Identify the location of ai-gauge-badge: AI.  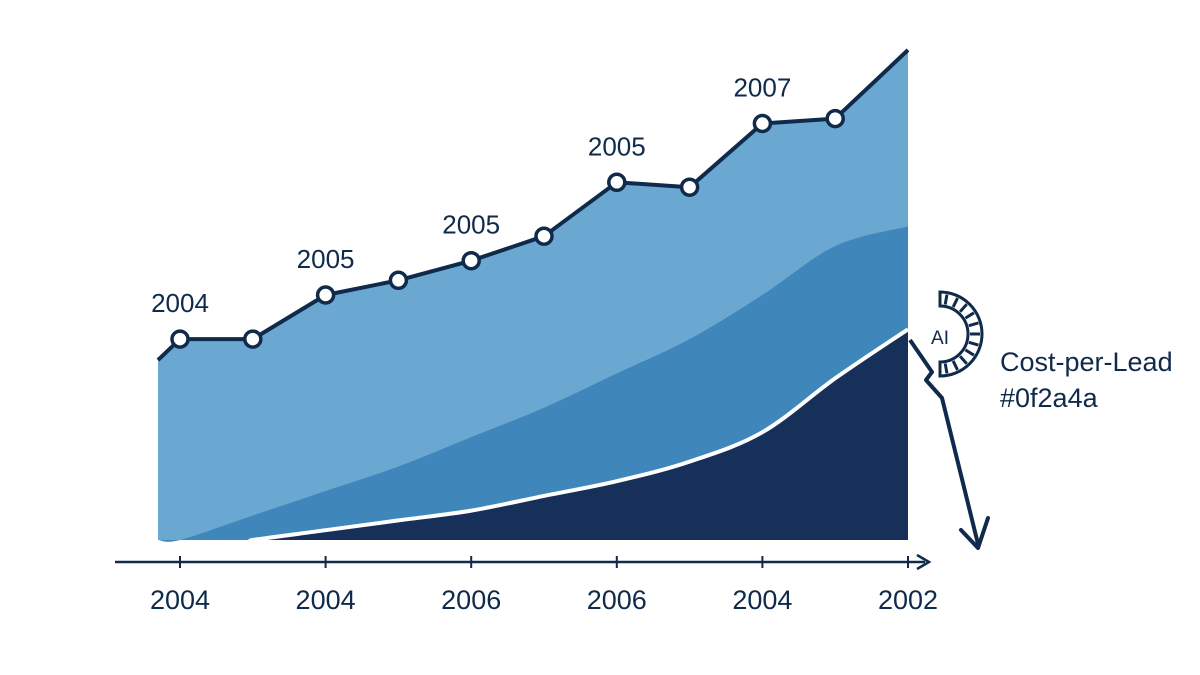
(957, 334).